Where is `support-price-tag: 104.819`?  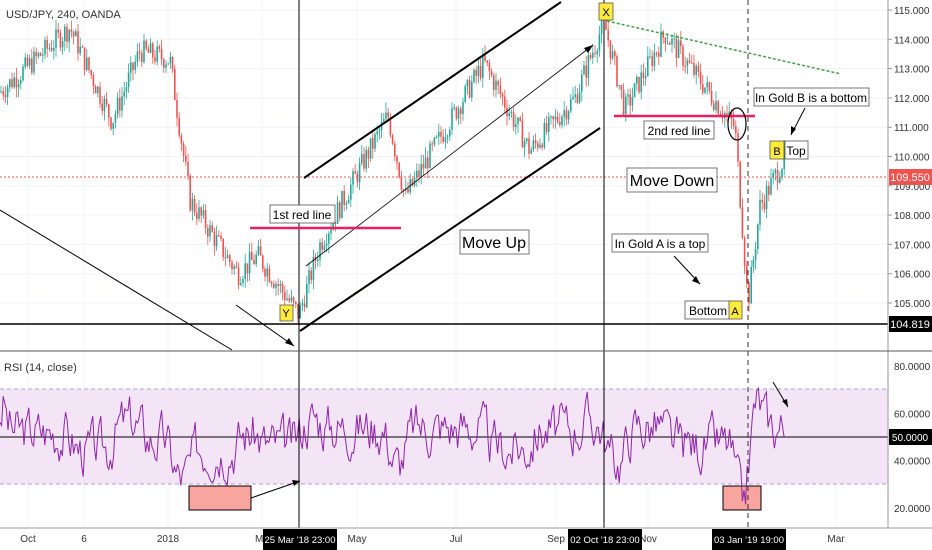 support-price-tag: 104.819 is located at coordinates (910, 324).